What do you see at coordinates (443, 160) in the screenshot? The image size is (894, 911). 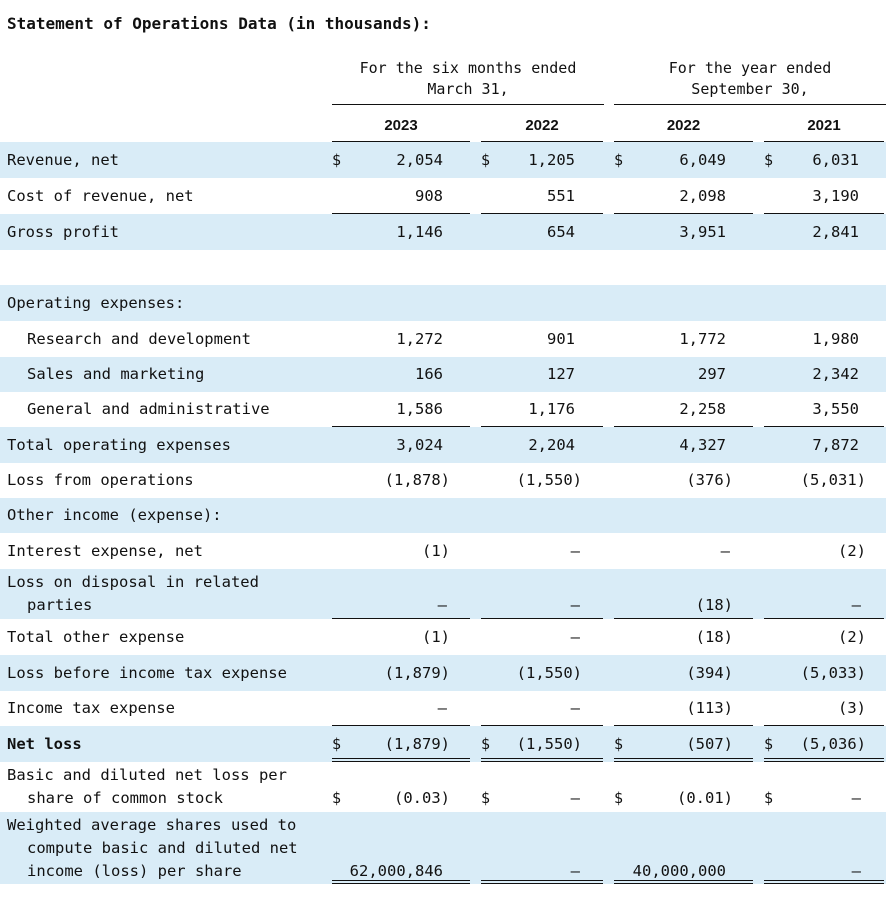 I see `table-row: Revenue, net 2,054 $1,205 $6,049 $6,031 $` at bounding box center [443, 160].